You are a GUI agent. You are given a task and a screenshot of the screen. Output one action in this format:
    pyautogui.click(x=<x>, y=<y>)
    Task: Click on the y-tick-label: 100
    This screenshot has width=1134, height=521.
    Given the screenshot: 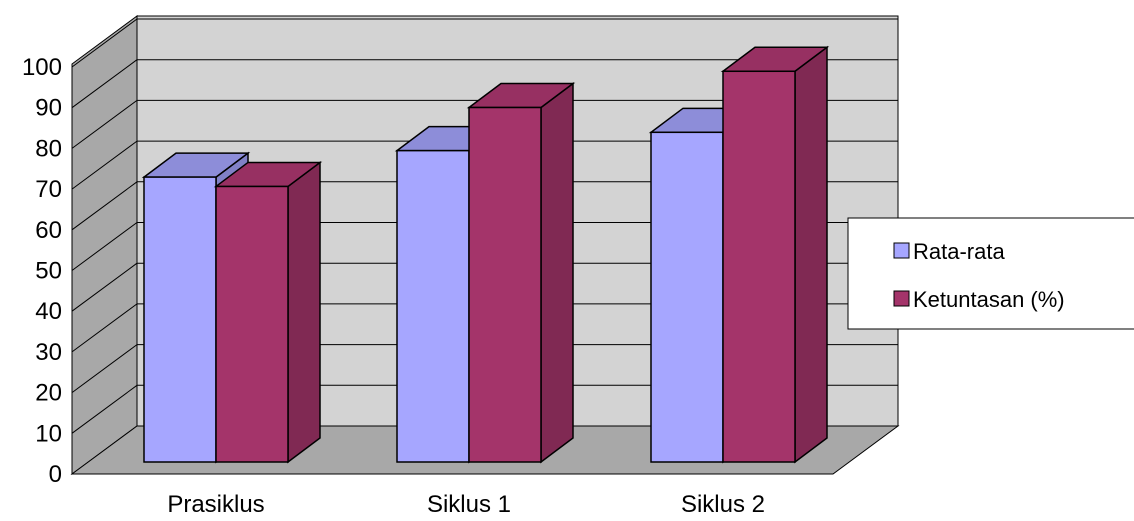 What is the action you would take?
    pyautogui.click(x=42, y=67)
    